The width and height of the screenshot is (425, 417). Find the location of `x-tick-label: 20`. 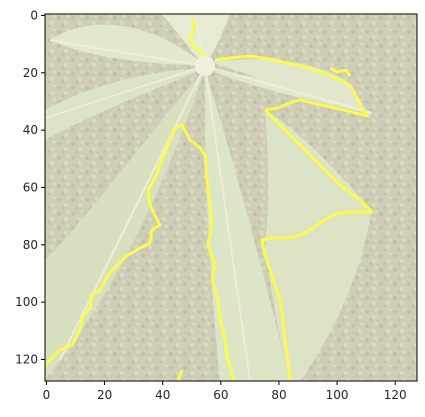

x-tick-label: 20 is located at coordinates (104, 395).